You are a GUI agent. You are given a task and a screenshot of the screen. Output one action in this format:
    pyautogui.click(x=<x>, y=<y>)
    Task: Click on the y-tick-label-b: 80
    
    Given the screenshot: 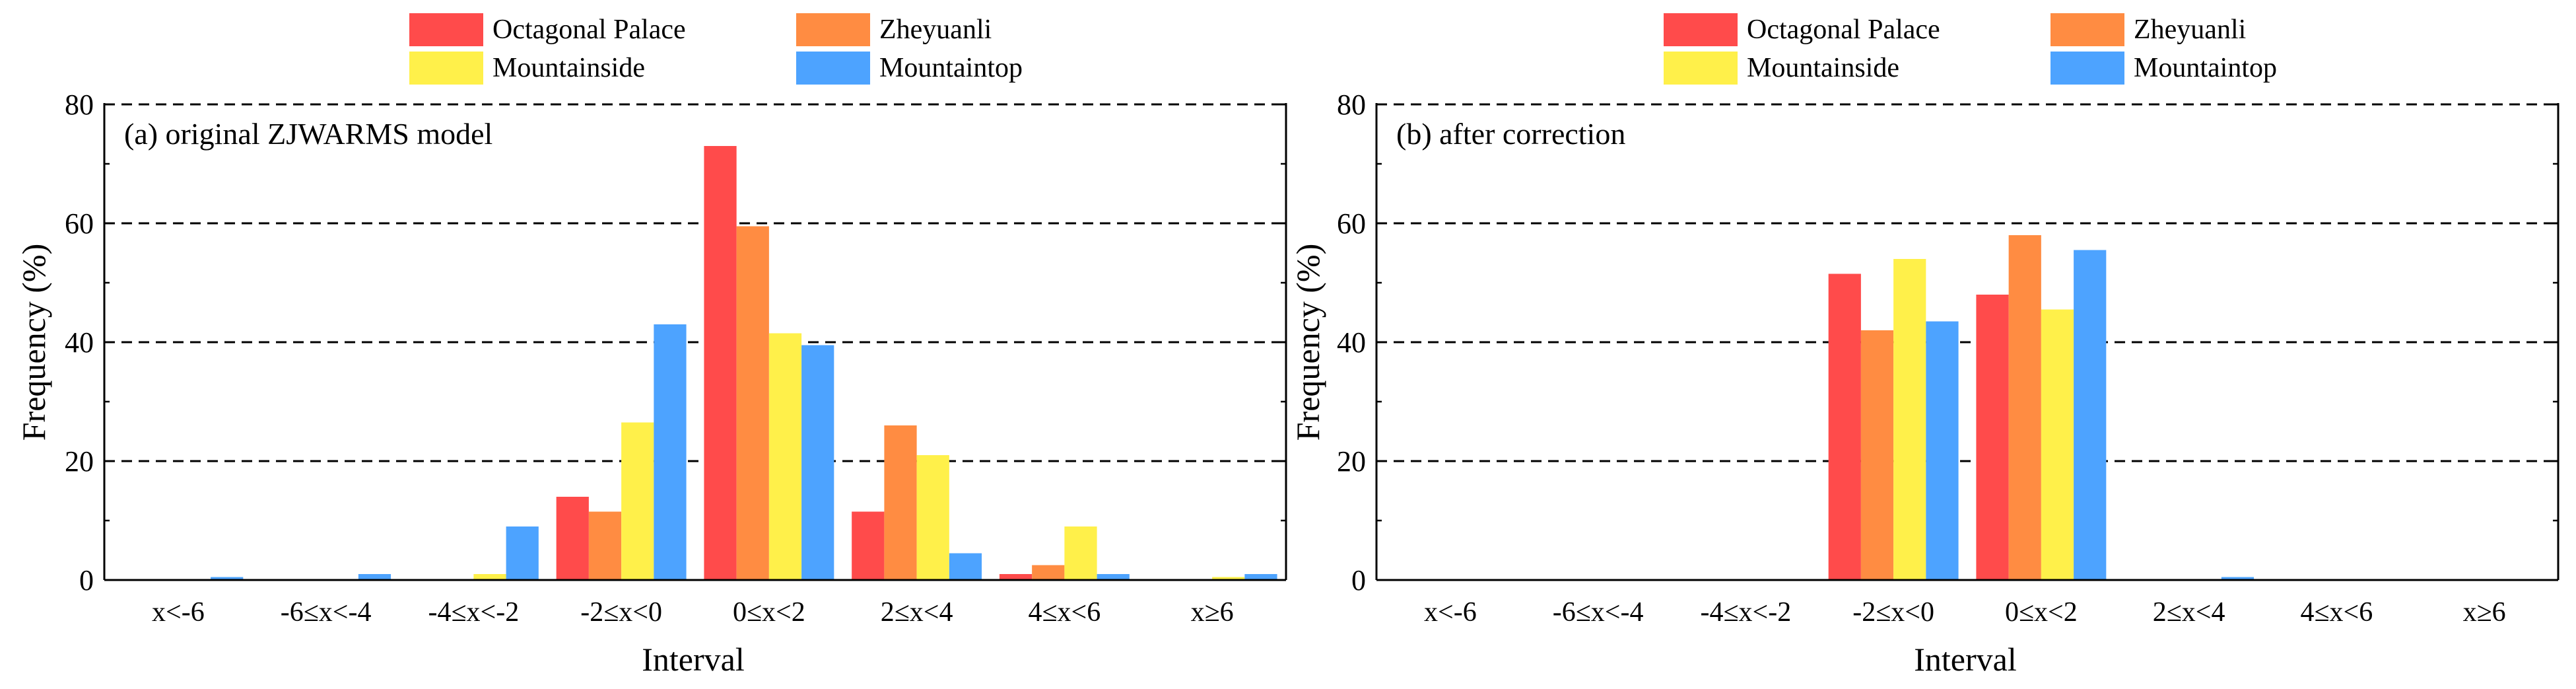 What is the action you would take?
    pyautogui.click(x=1352, y=105)
    